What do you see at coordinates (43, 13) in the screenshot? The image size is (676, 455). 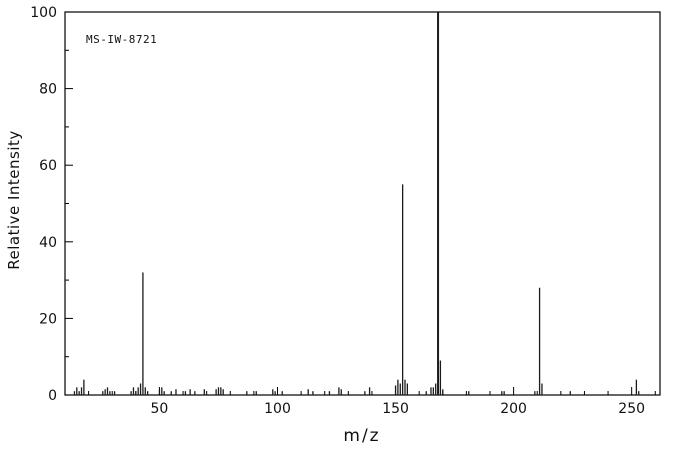 I see `y-tick-label: 100` at bounding box center [43, 13].